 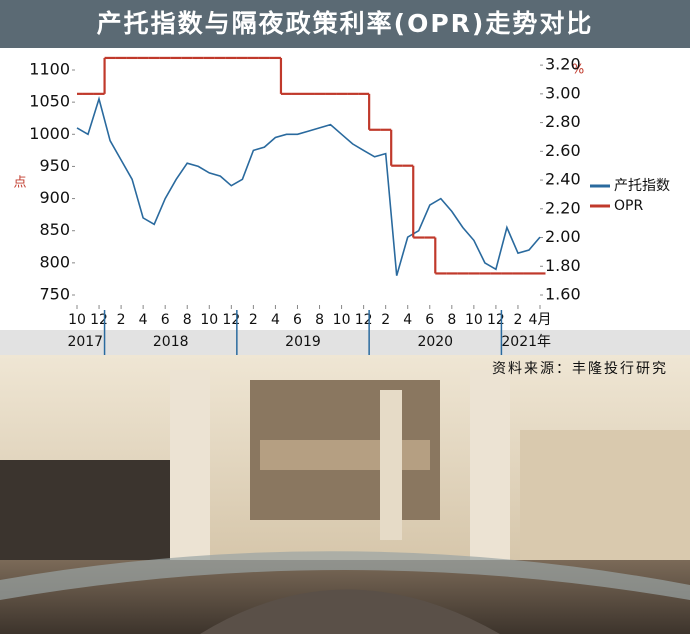 What do you see at coordinates (578, 70) in the screenshot?
I see `y2-axis-label: %` at bounding box center [578, 70].